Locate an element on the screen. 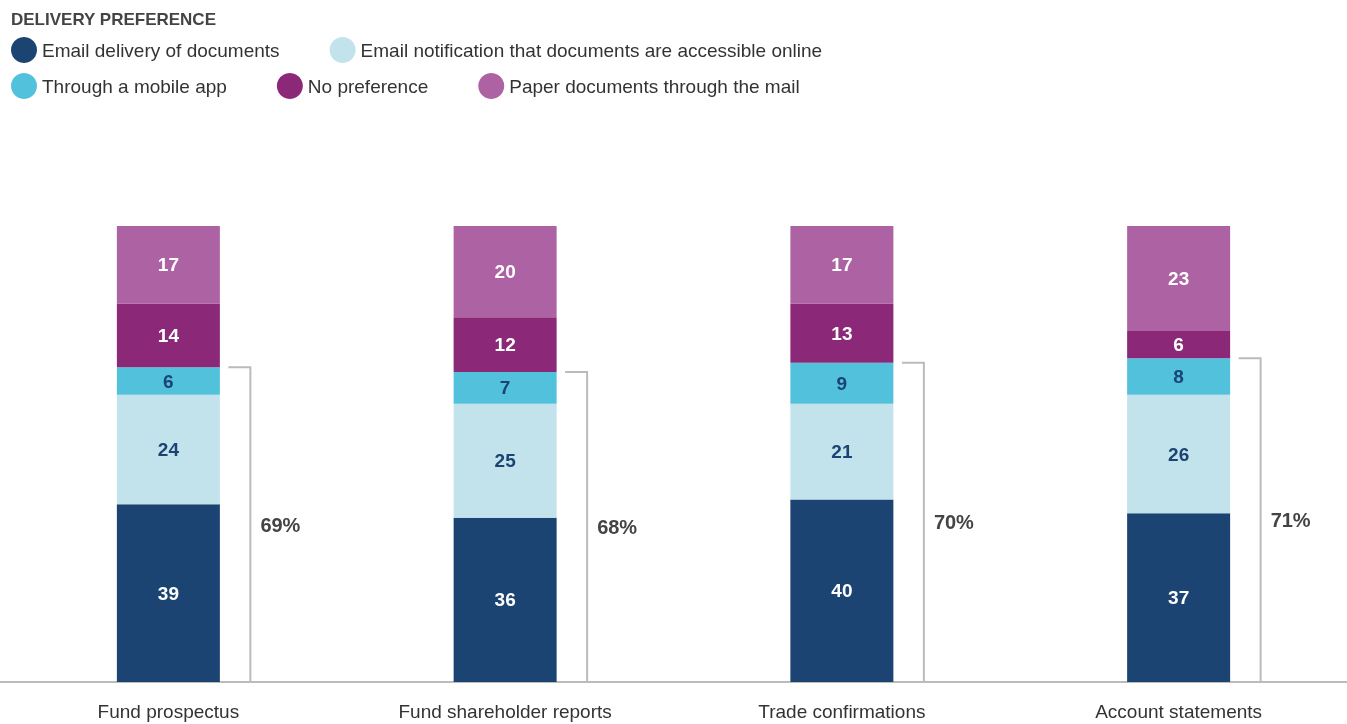  data-label: 8 is located at coordinates (1178, 376).